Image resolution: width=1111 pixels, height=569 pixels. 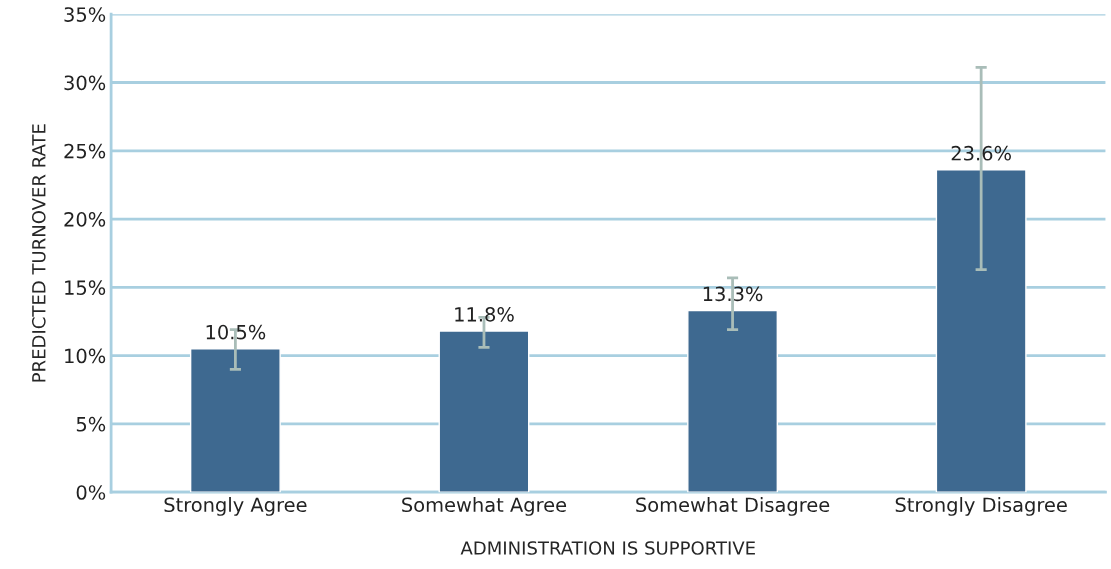 I want to click on x-axis-title: ADMINISTRATION IS SUPPORTIVE, so click(x=607, y=548).